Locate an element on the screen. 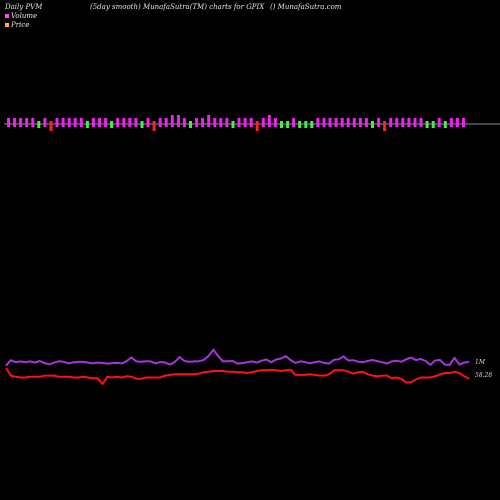 The image size is (500, 500). site-credit: () MunafaSutra.com is located at coordinates (306, 7).